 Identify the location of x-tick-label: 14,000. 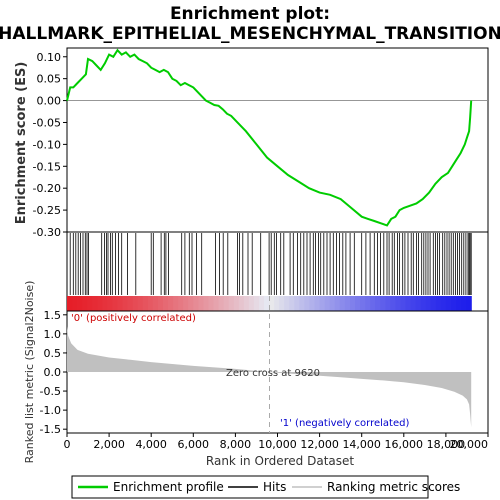
(361, 444).